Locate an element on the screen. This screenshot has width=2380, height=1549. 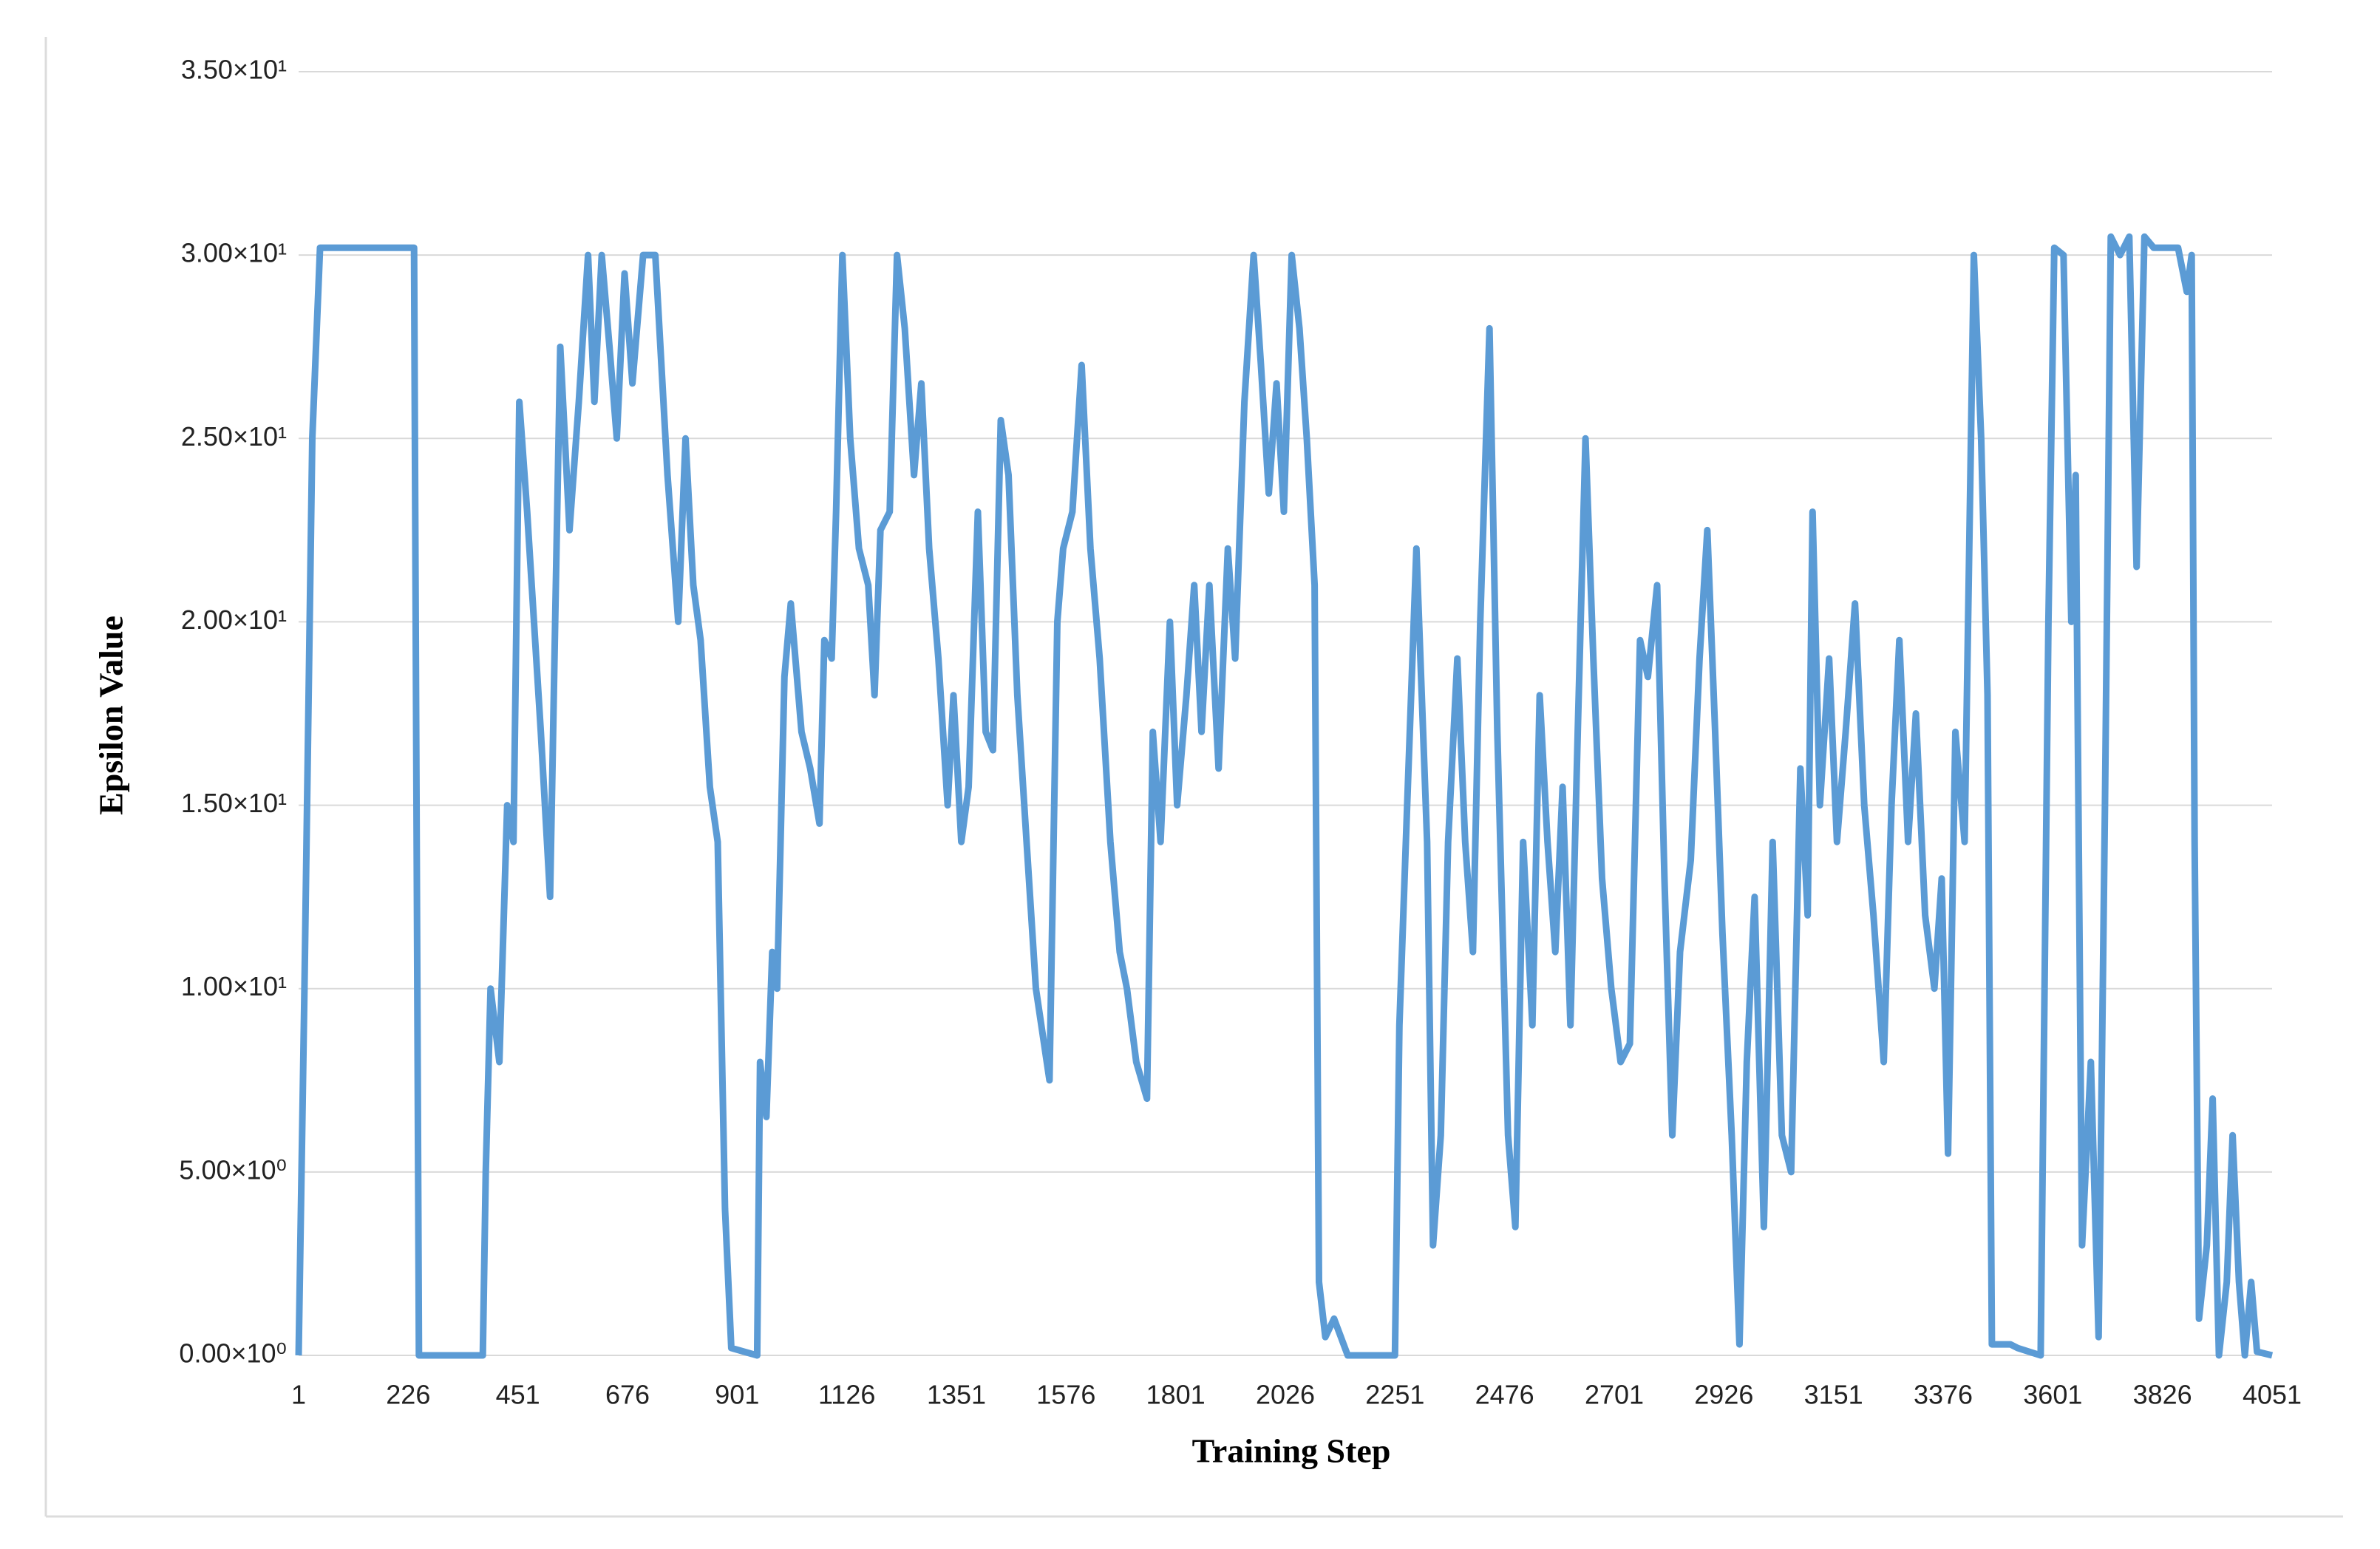
x-tick-label: 2476 is located at coordinates (1504, 1395).